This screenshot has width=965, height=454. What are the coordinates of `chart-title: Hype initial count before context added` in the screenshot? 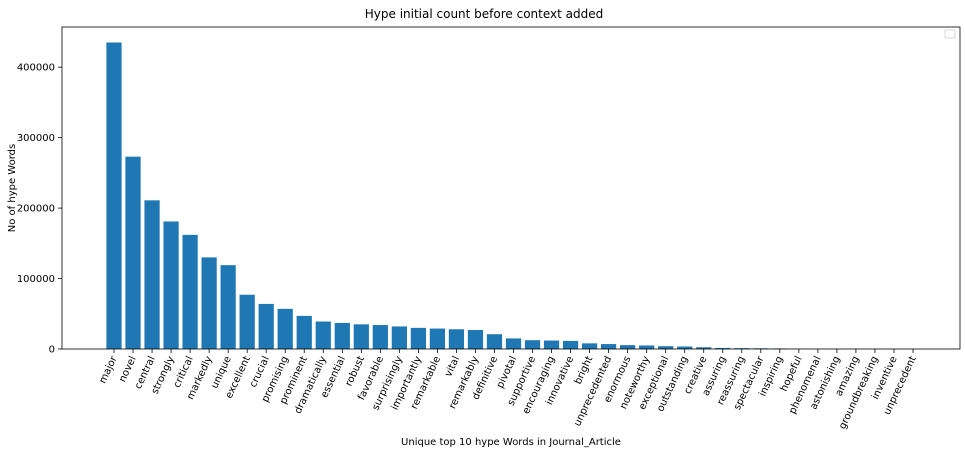 It's located at (484, 14).